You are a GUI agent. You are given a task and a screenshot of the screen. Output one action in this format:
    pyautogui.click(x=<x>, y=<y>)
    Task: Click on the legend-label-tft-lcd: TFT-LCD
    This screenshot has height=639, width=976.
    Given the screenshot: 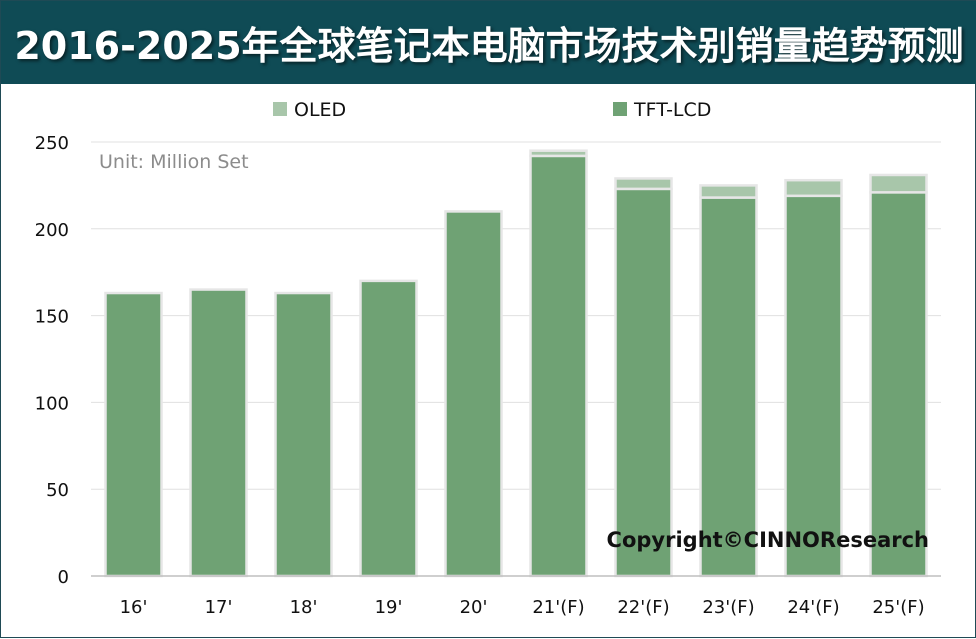 What is the action you would take?
    pyautogui.click(x=672, y=110)
    